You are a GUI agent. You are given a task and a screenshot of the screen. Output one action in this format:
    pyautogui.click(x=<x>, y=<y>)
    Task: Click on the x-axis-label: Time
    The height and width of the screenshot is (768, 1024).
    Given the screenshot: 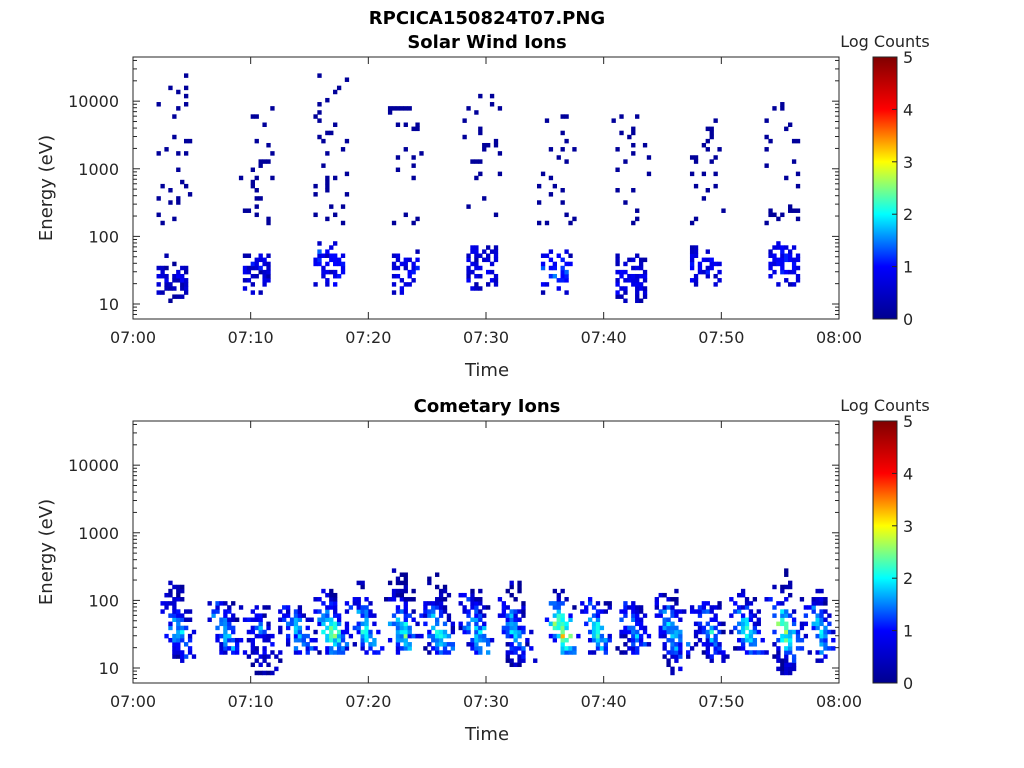 What is the action you would take?
    pyautogui.click(x=486, y=370)
    